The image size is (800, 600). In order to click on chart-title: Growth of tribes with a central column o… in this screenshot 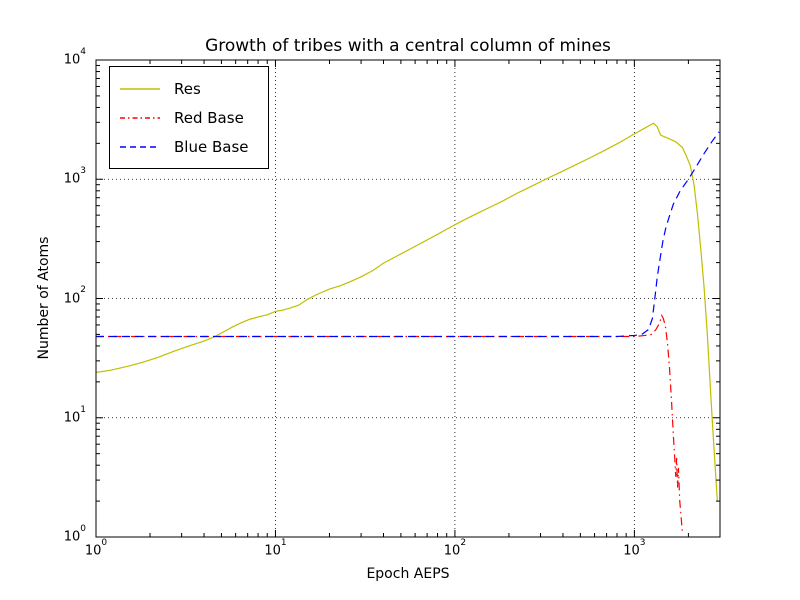, I will do `click(408, 46)`.